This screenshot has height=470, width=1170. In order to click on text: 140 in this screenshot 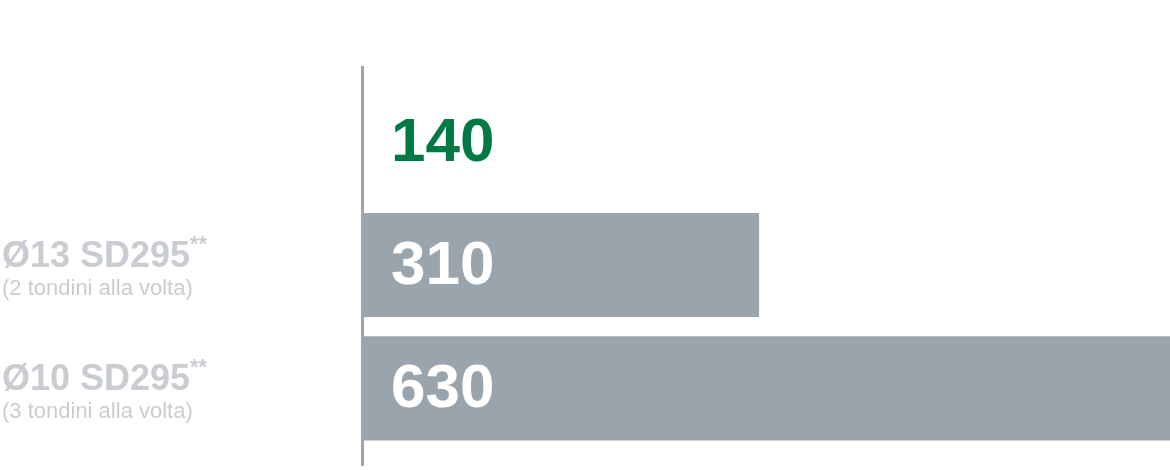, I will do `click(443, 139)`.